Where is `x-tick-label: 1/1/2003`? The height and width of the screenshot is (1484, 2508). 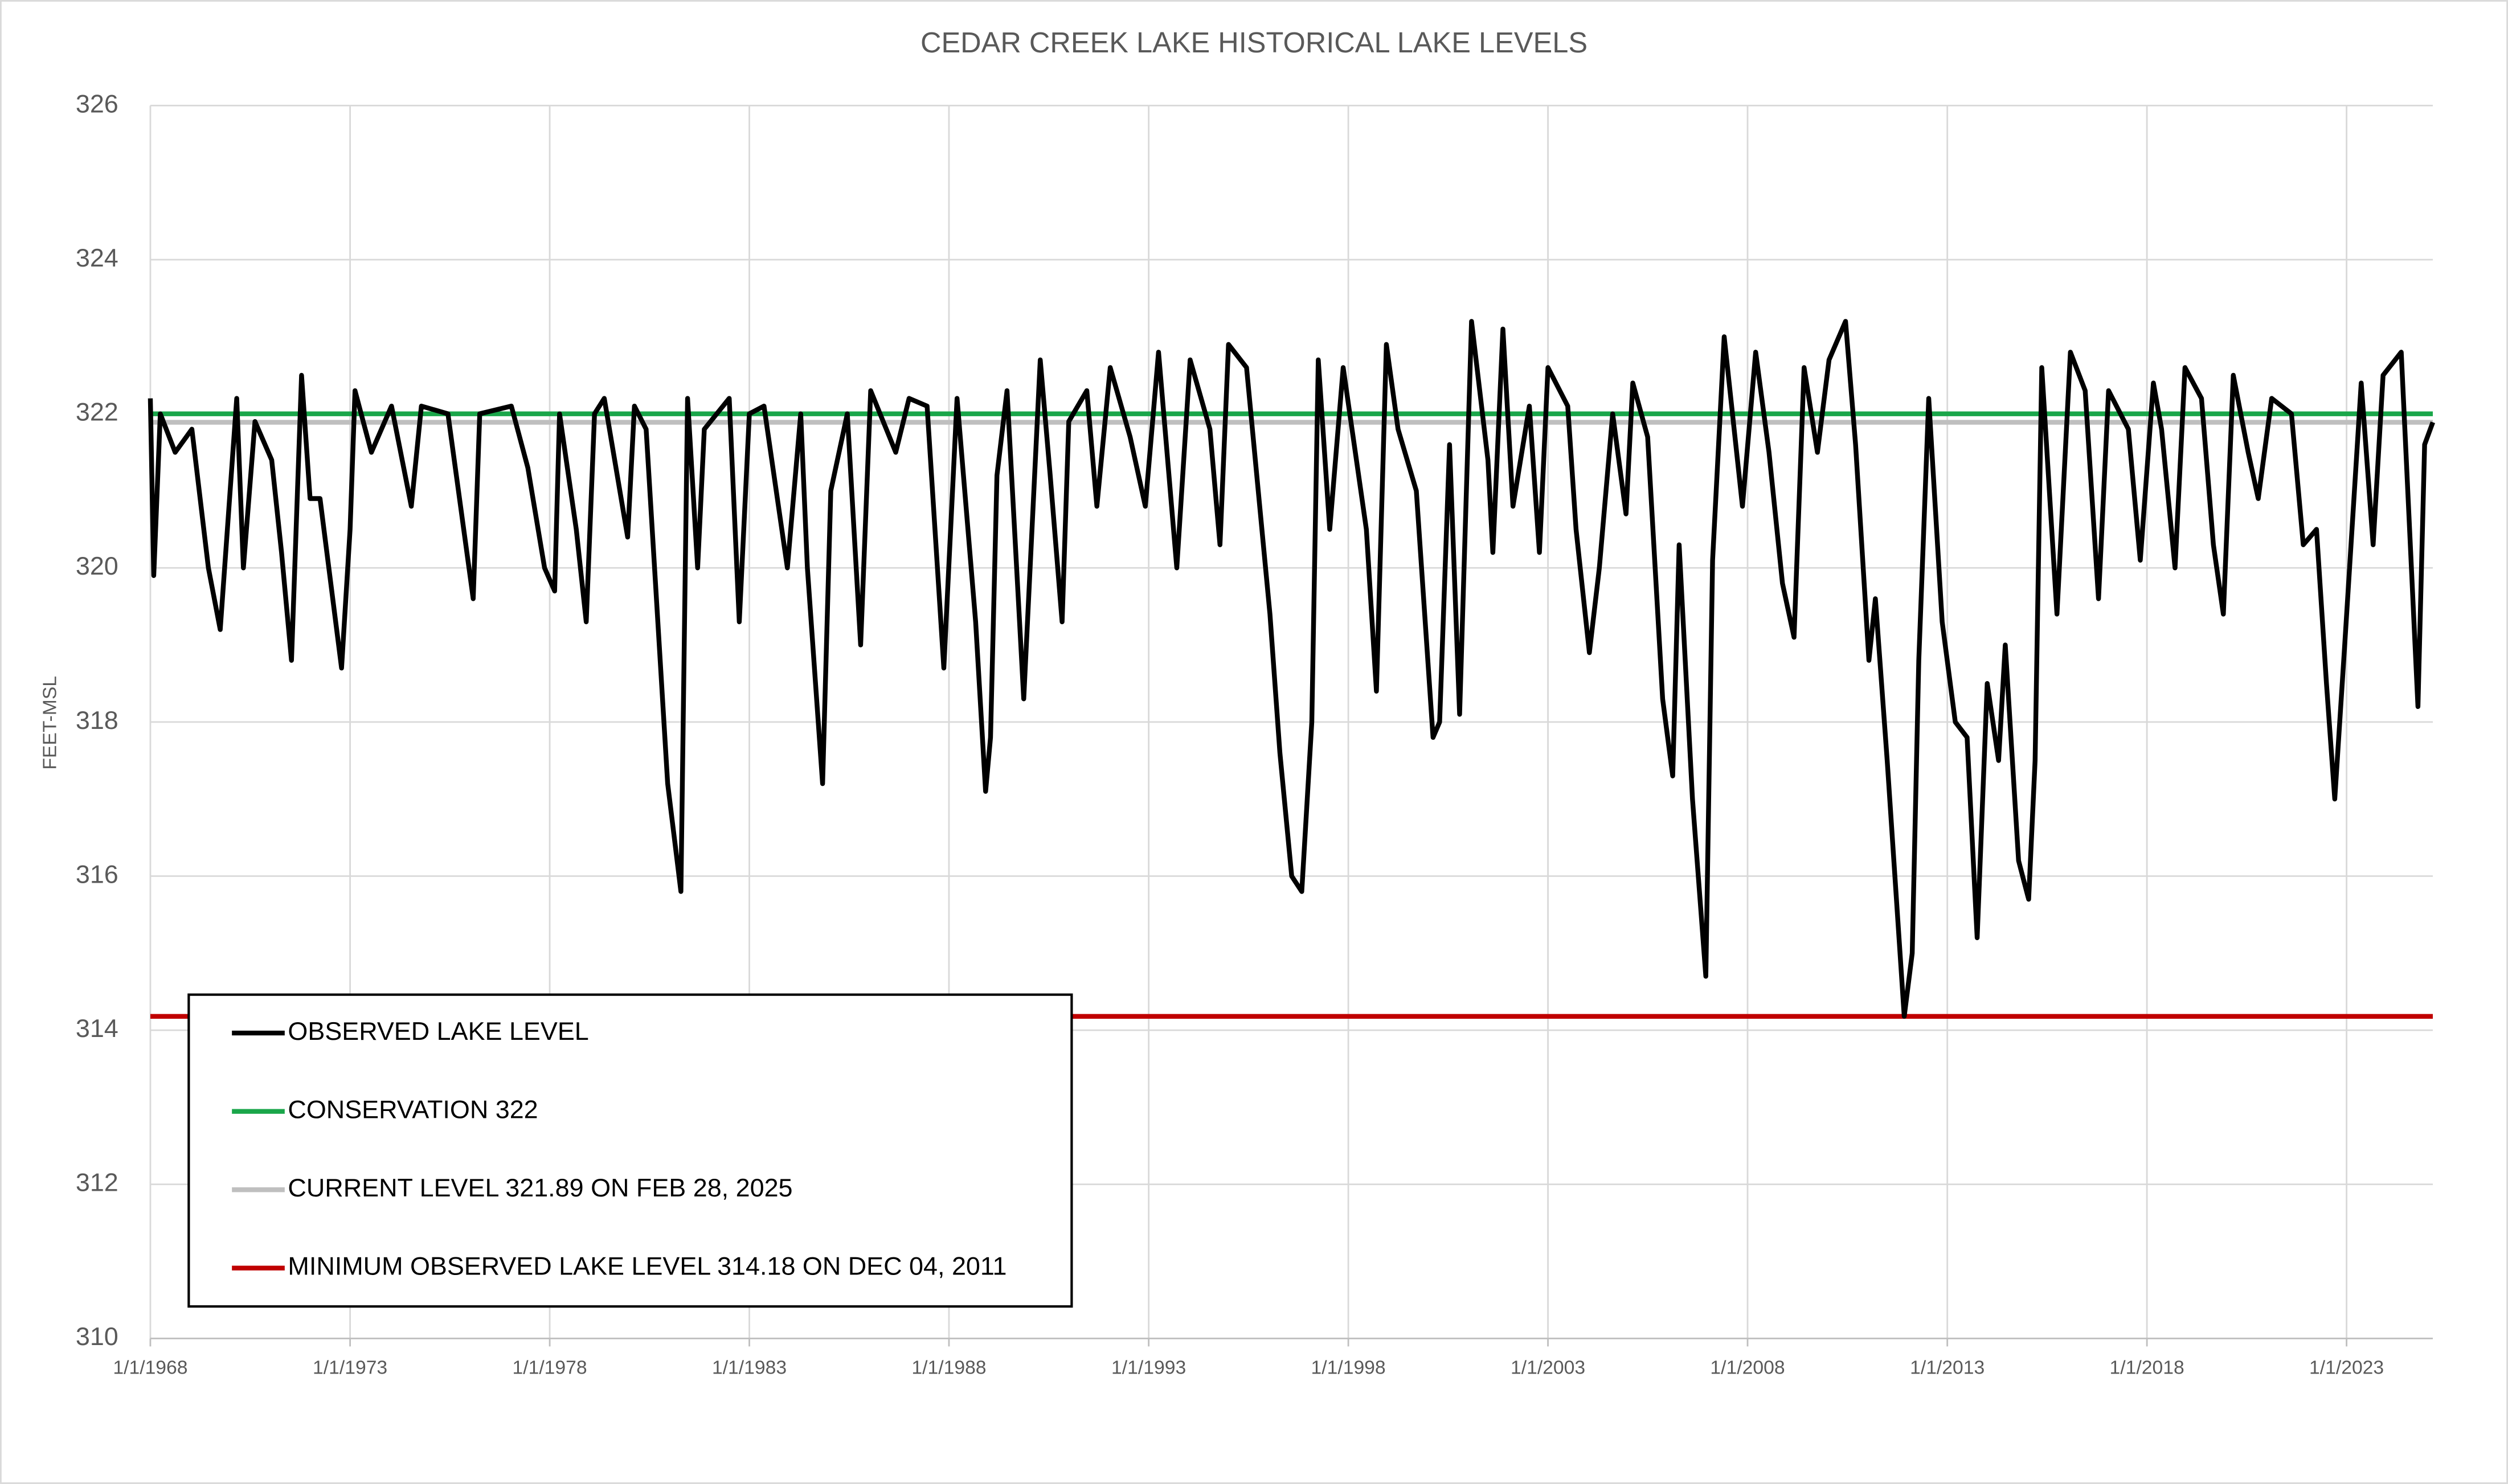 x-tick-label: 1/1/2003 is located at coordinates (1548, 1368).